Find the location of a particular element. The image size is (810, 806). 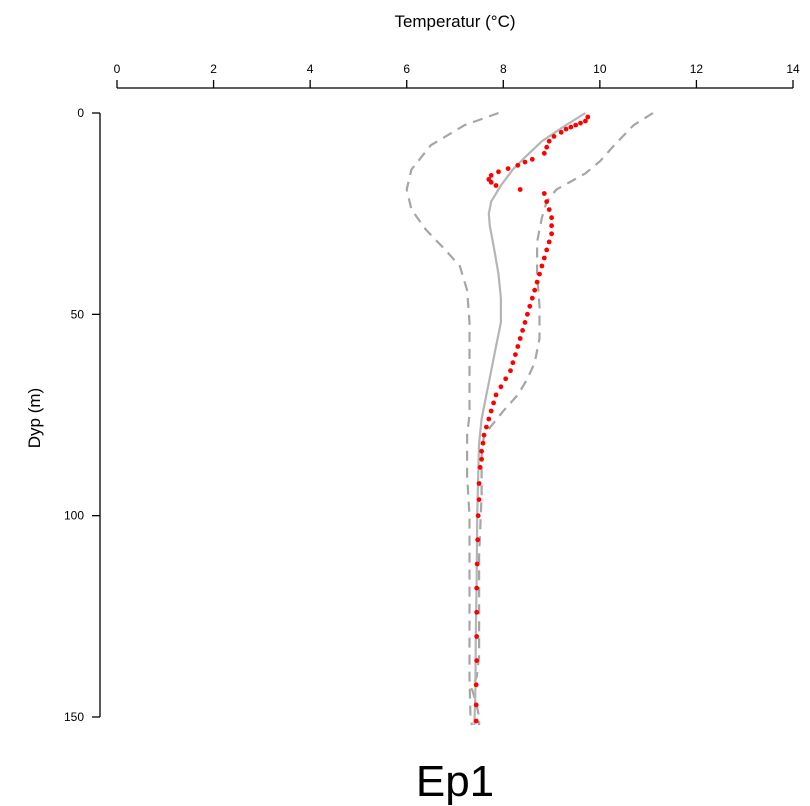

y-axis: 0 50 100 150 is located at coordinates (82, 415).